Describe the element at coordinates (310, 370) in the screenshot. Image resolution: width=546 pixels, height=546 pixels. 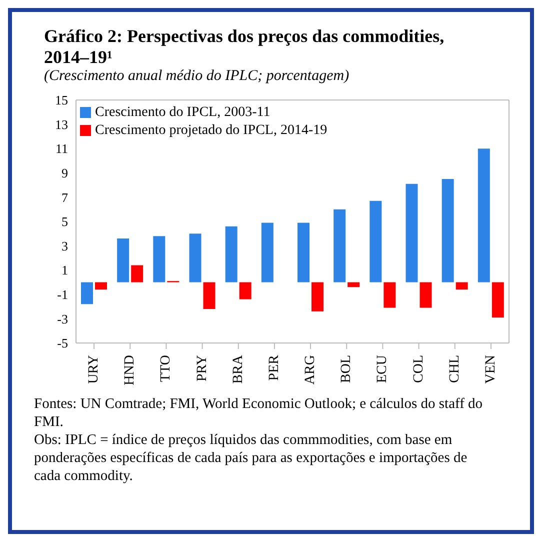
I see `x-tick-label: ARG` at that location.